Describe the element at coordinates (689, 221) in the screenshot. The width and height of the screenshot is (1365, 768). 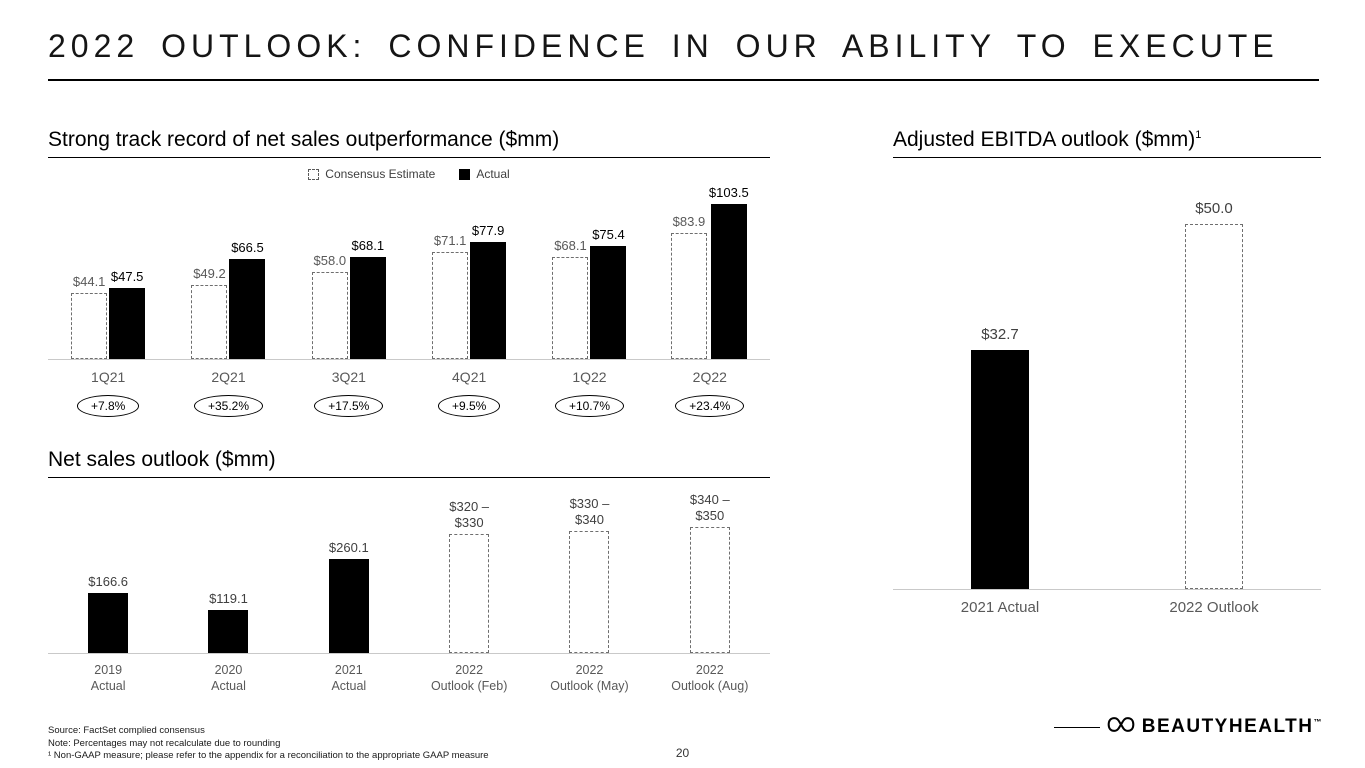
I see `bar-value-label: $83.9` at that location.